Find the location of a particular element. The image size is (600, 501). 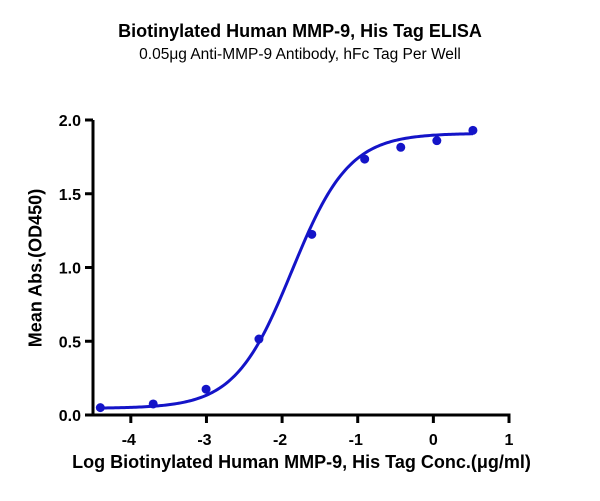

y-tick-label: 1.0 is located at coordinates (70, 269).